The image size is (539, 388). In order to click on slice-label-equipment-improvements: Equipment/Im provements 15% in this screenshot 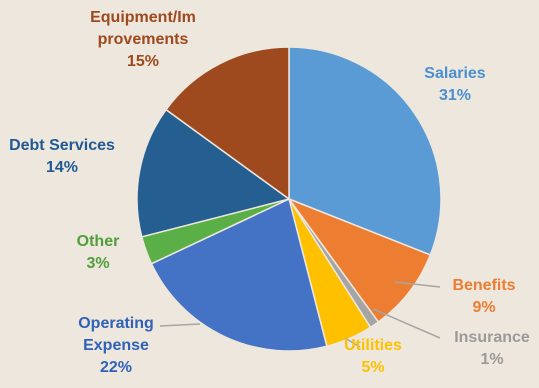, I will do `click(143, 39)`.